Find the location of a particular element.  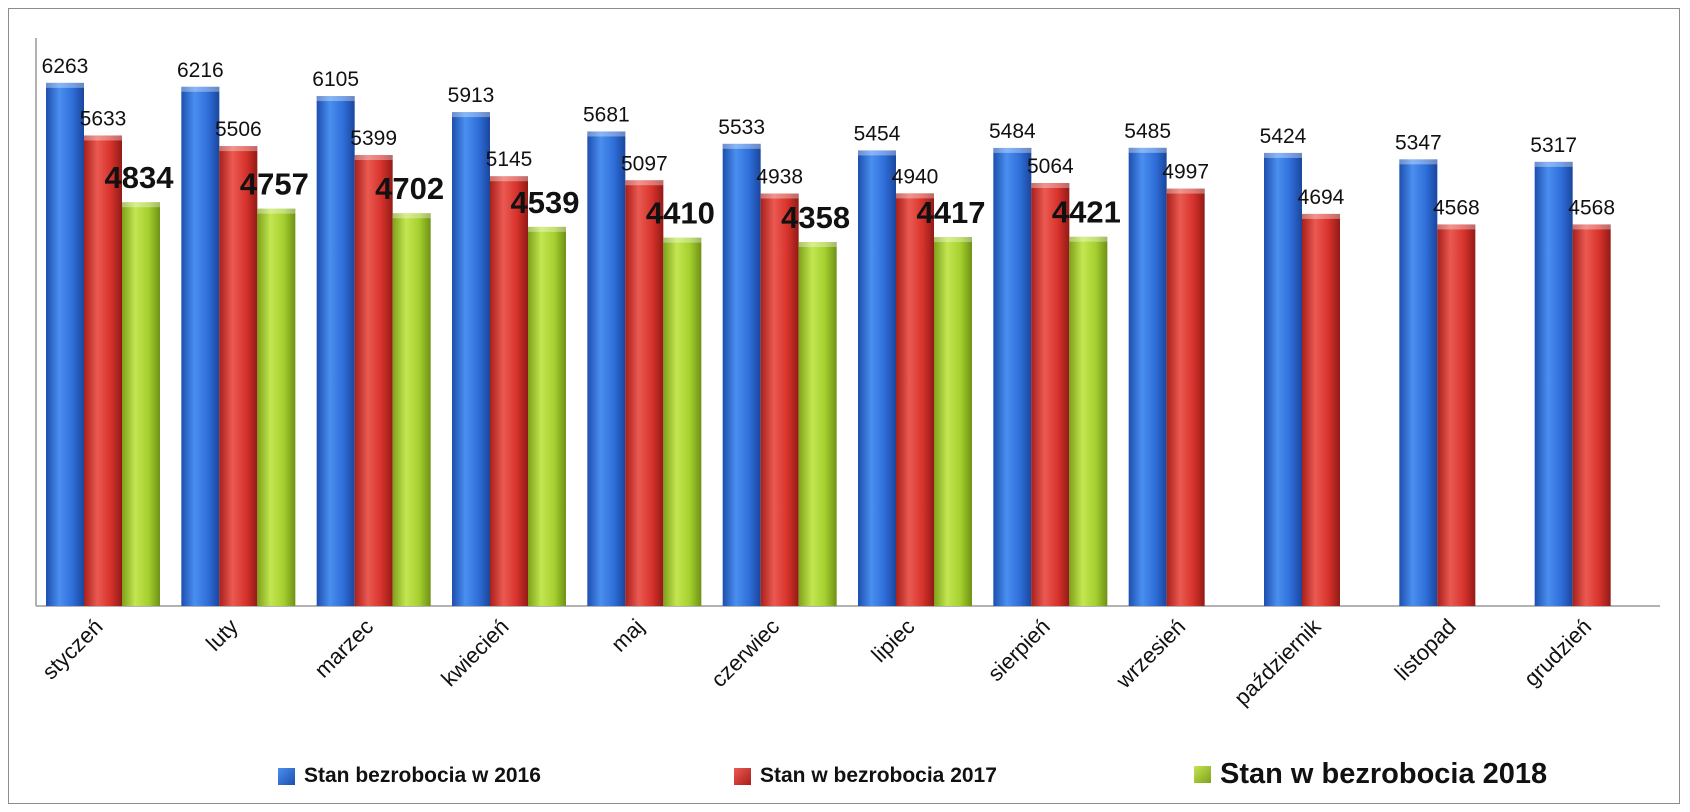

legend-item-2017: Stan w bezrobocia 2017 is located at coordinates (865, 776).